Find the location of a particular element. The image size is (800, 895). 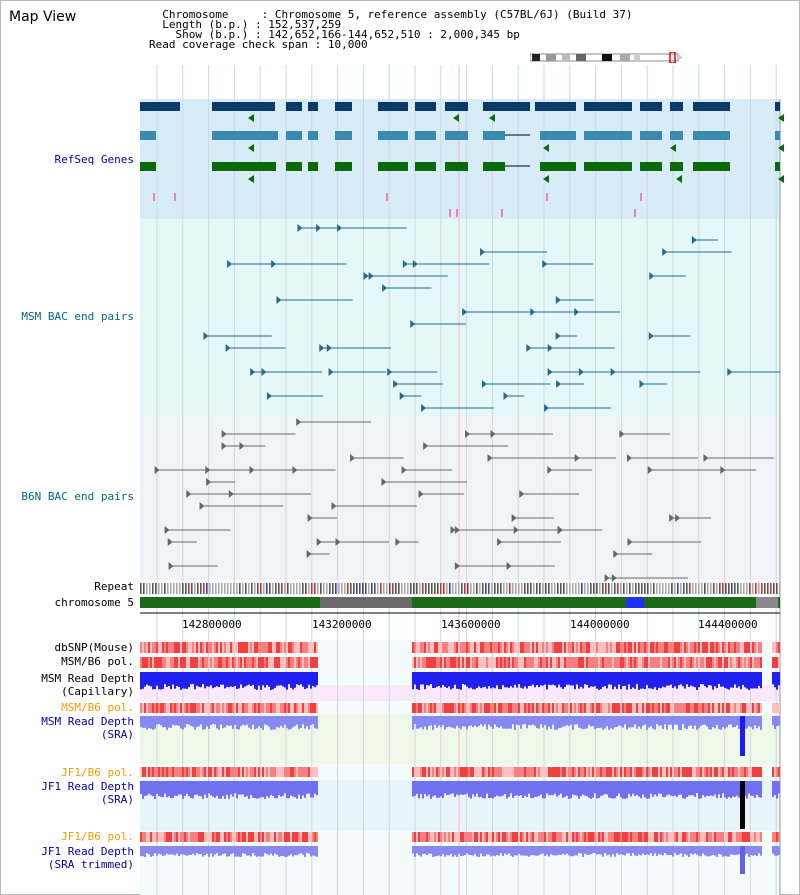

msm-sra-label-1: MSM Read Depth is located at coordinates (87, 721).